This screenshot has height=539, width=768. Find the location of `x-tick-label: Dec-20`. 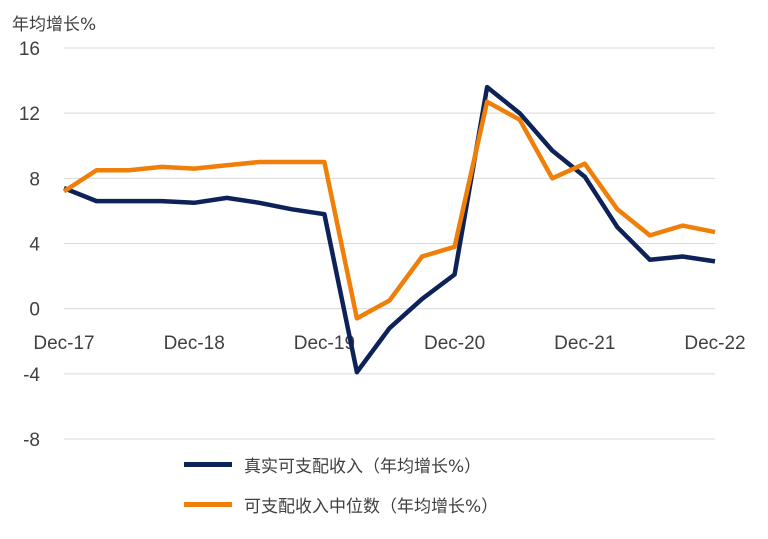

x-tick-label: Dec-20 is located at coordinates (454, 343).